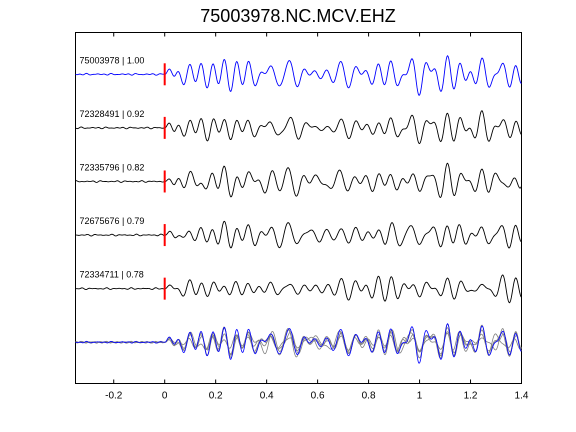 The height and width of the screenshot is (432, 576). I want to click on overlay-stack, so click(298, 343).